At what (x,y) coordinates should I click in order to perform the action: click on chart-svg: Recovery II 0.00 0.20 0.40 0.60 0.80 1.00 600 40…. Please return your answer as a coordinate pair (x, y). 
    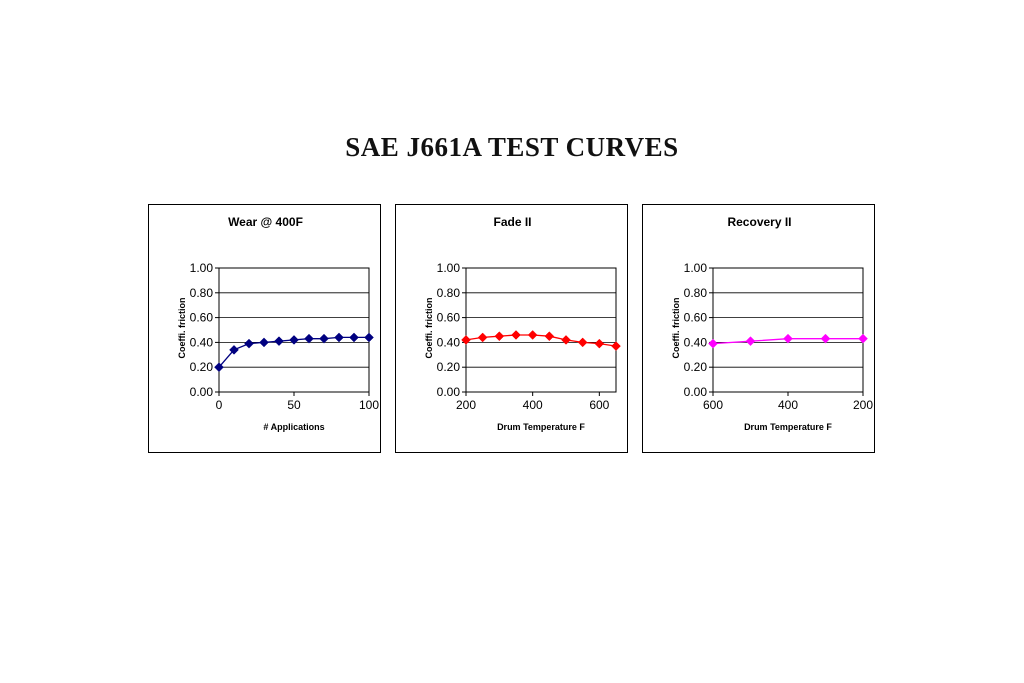
    Looking at the image, I should click on (772, 323).